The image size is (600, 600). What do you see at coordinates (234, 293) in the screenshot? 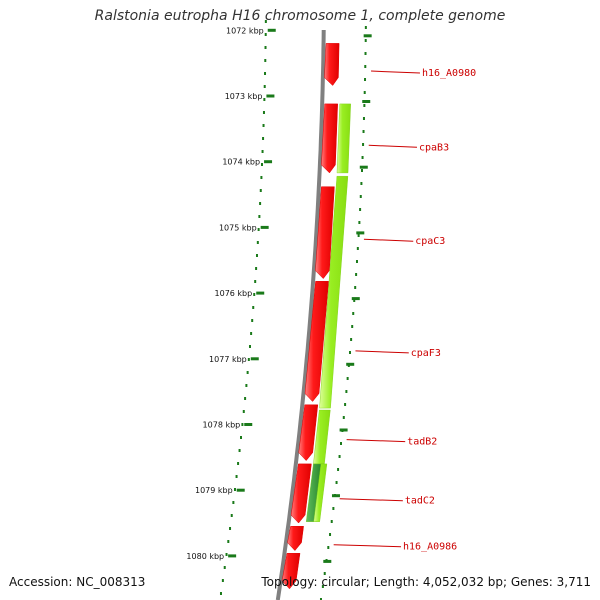
I see `tick-label: 1076 kbp` at bounding box center [234, 293].